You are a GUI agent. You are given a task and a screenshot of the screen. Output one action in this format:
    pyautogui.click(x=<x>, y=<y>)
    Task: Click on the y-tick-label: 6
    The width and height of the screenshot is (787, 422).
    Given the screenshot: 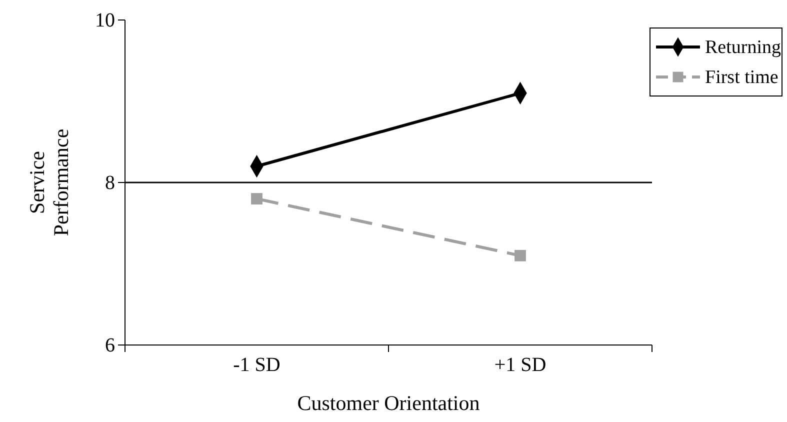 What is the action you would take?
    pyautogui.click(x=110, y=345)
    